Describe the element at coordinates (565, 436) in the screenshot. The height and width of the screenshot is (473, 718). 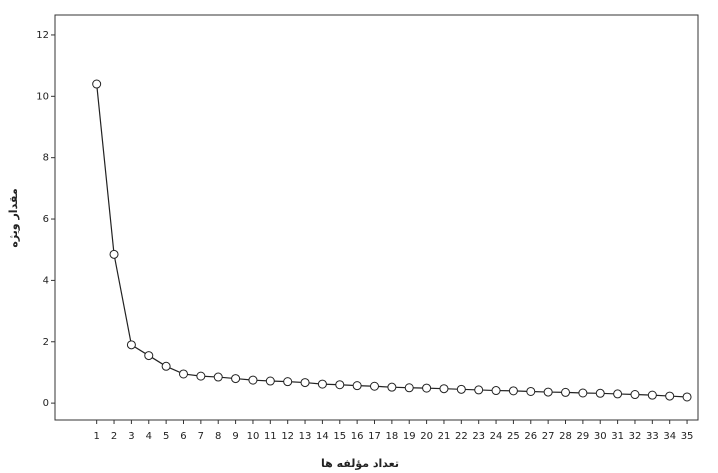
I see `x-tick-label: 28` at that location.